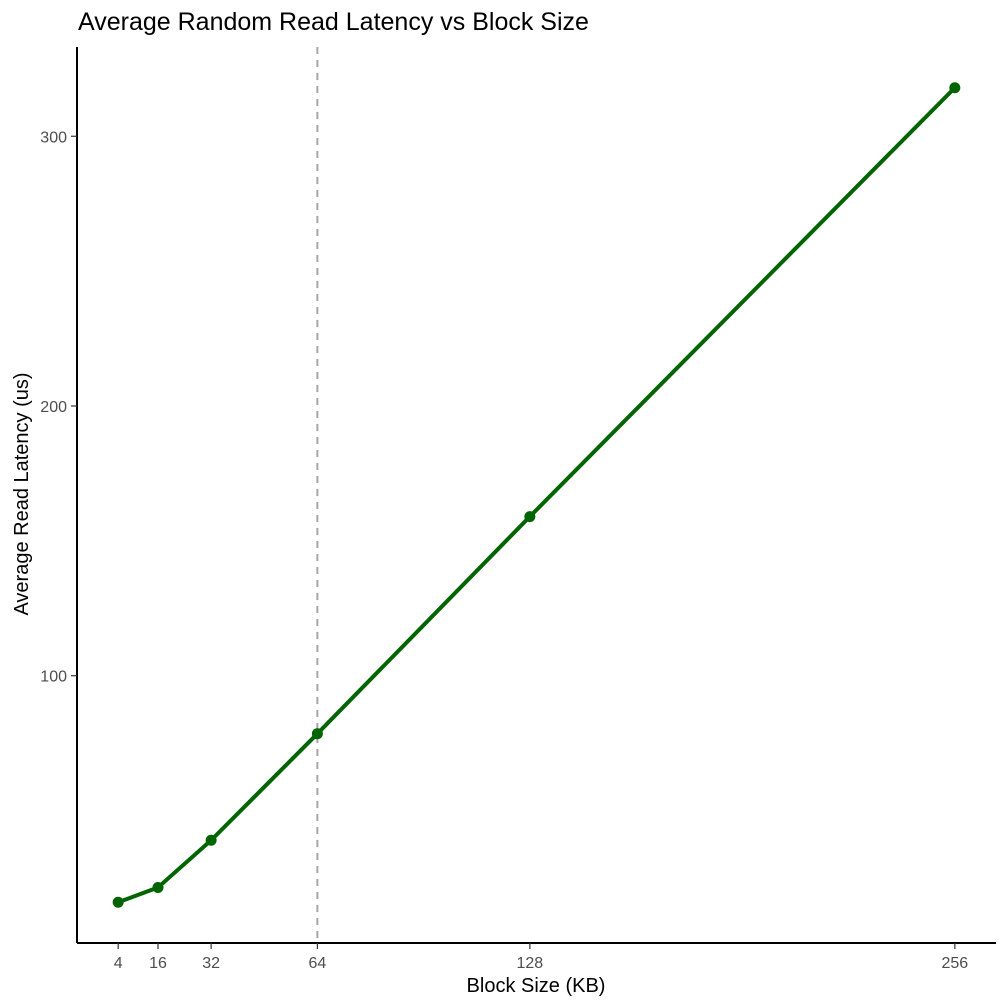 The height and width of the screenshot is (1008, 1008). Describe the element at coordinates (954, 963) in the screenshot. I see `x-tick-label: 256` at that location.